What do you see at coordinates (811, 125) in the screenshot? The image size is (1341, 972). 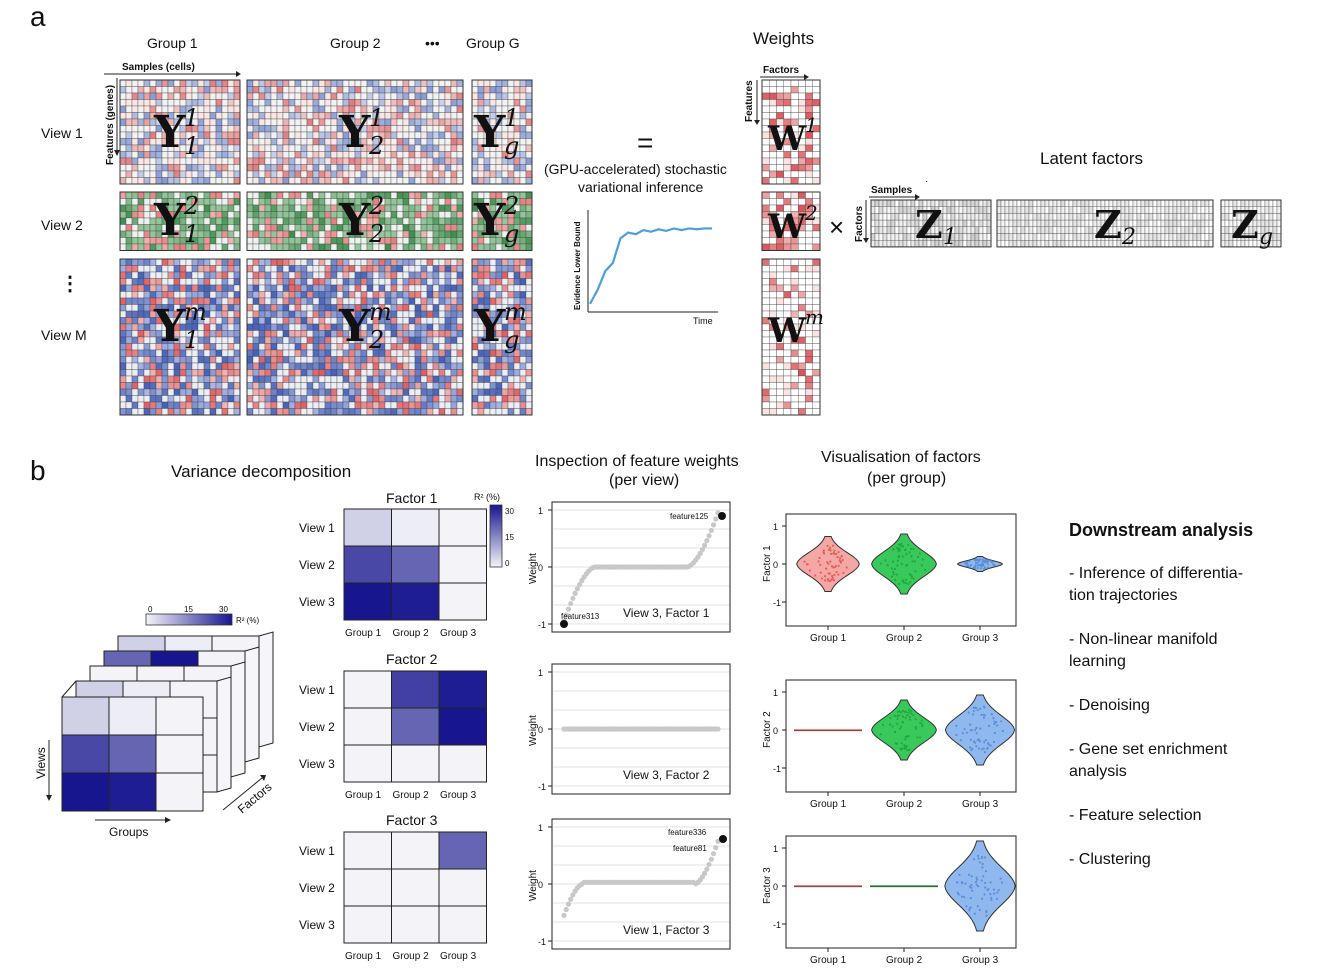 I see `w-label-sup-1: 1` at bounding box center [811, 125].